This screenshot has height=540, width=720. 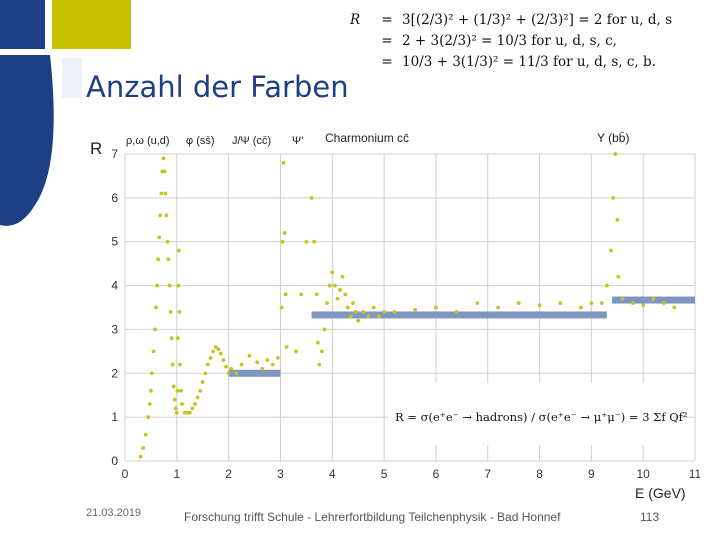 I want to click on x-tick-label: 3, so click(x=280, y=474).